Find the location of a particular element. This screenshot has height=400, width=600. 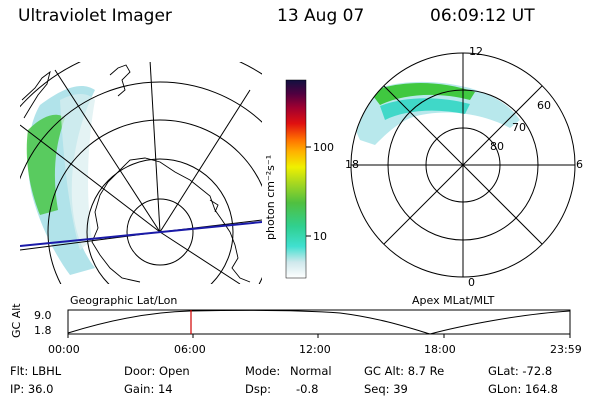

mode-value: Normal is located at coordinates (311, 371).